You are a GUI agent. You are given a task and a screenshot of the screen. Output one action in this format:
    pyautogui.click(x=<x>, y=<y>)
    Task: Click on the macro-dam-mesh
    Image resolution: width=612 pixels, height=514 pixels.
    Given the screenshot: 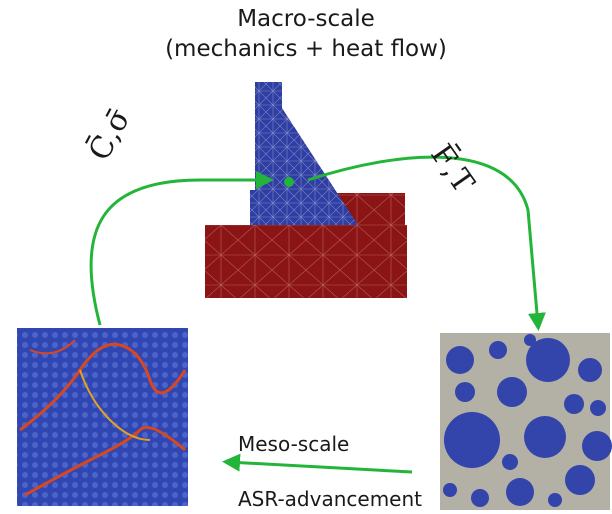 What is the action you would take?
    pyautogui.click(x=306, y=190)
    